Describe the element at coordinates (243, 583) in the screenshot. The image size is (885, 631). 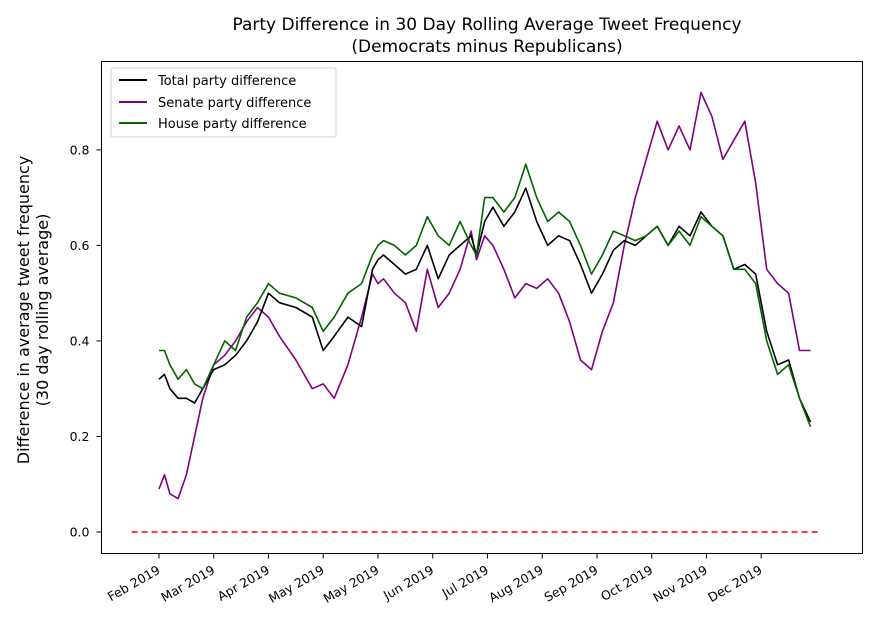
I see `x-tick-label: Apr 2019` at that location.